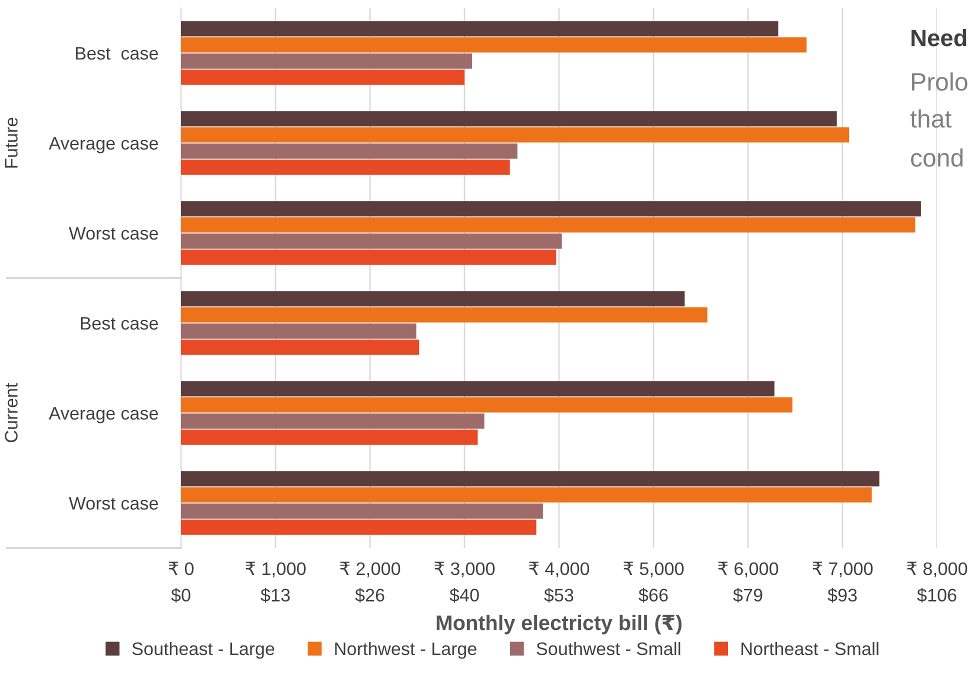 The height and width of the screenshot is (675, 974). Describe the element at coordinates (559, 595) in the screenshot. I see `x2-tick-label: $53` at that location.